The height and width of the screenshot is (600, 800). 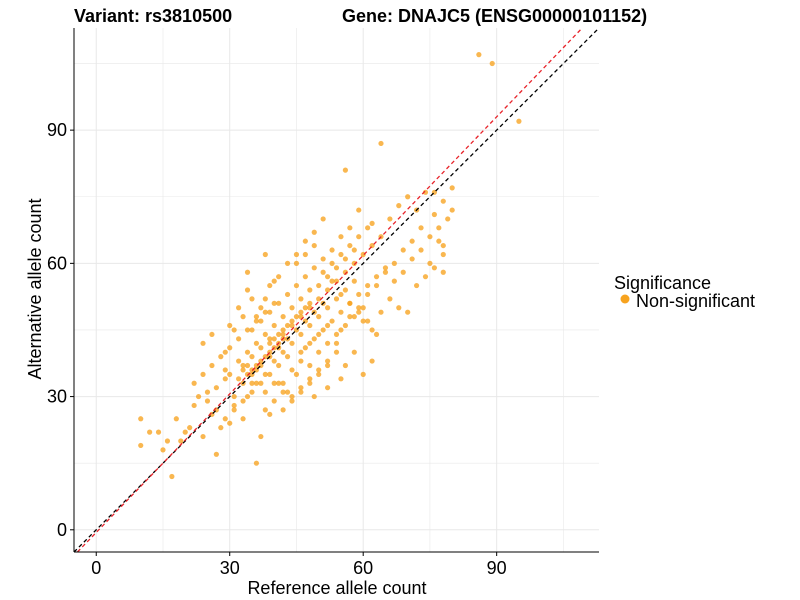 What do you see at coordinates (497, 568) in the screenshot?
I see `x-tick-label: 90` at bounding box center [497, 568].